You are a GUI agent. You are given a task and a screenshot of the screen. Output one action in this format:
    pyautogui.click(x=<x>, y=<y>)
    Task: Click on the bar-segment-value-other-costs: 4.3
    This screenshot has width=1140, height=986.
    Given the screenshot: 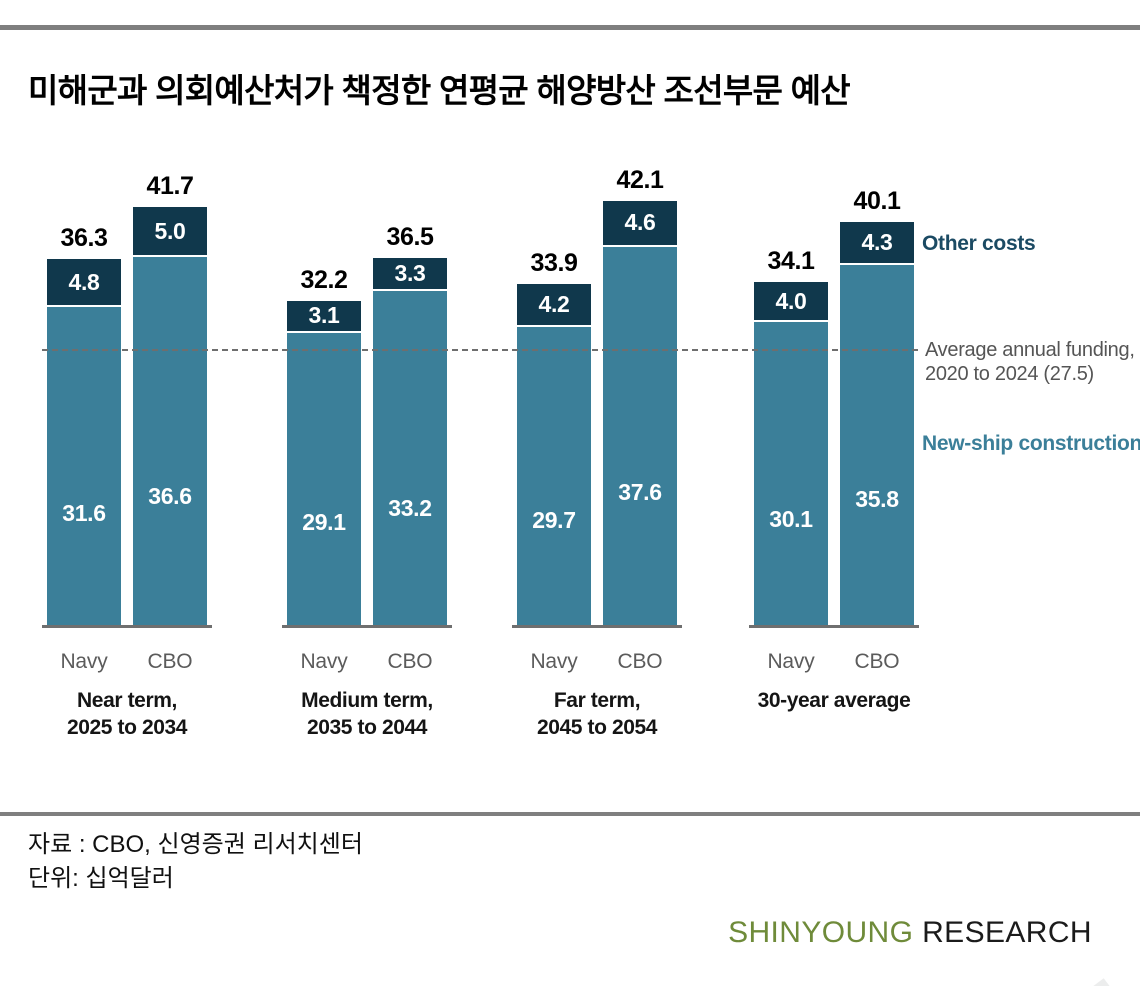 What is the action you would take?
    pyautogui.click(x=877, y=242)
    